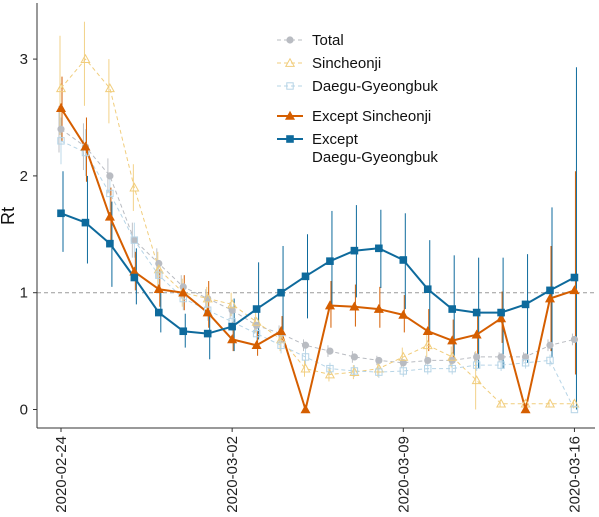  Describe the element at coordinates (290, 86) in the screenshot. I see `legend-marker-daegu-gyeongbuk` at that location.